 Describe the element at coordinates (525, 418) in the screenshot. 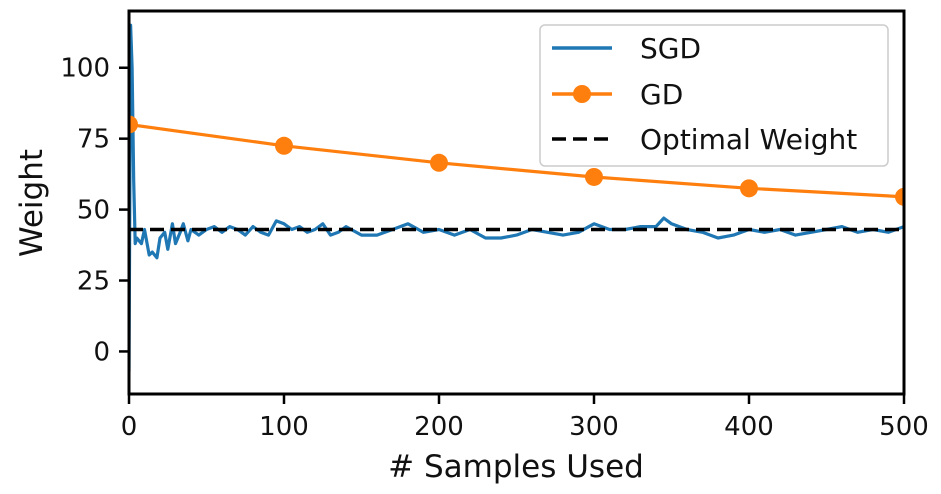

I see `x-axis: 0 100 200 300 400 500` at that location.